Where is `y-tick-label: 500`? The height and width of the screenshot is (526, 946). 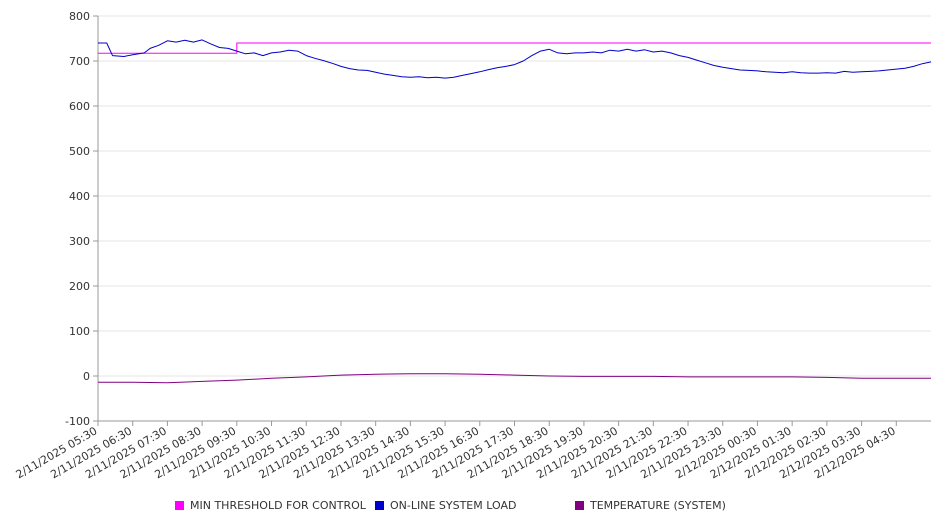
y-tick-label: 500 is located at coordinates (79, 151).